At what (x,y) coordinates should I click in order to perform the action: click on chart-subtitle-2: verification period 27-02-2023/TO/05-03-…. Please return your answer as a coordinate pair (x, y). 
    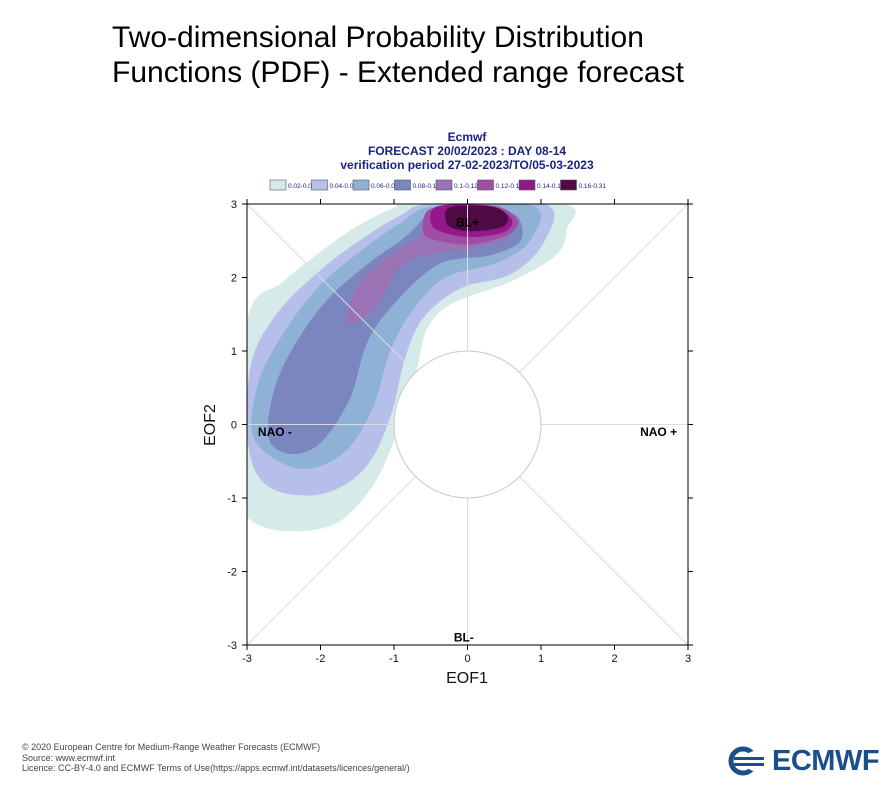
    Looking at the image, I should click on (467, 165).